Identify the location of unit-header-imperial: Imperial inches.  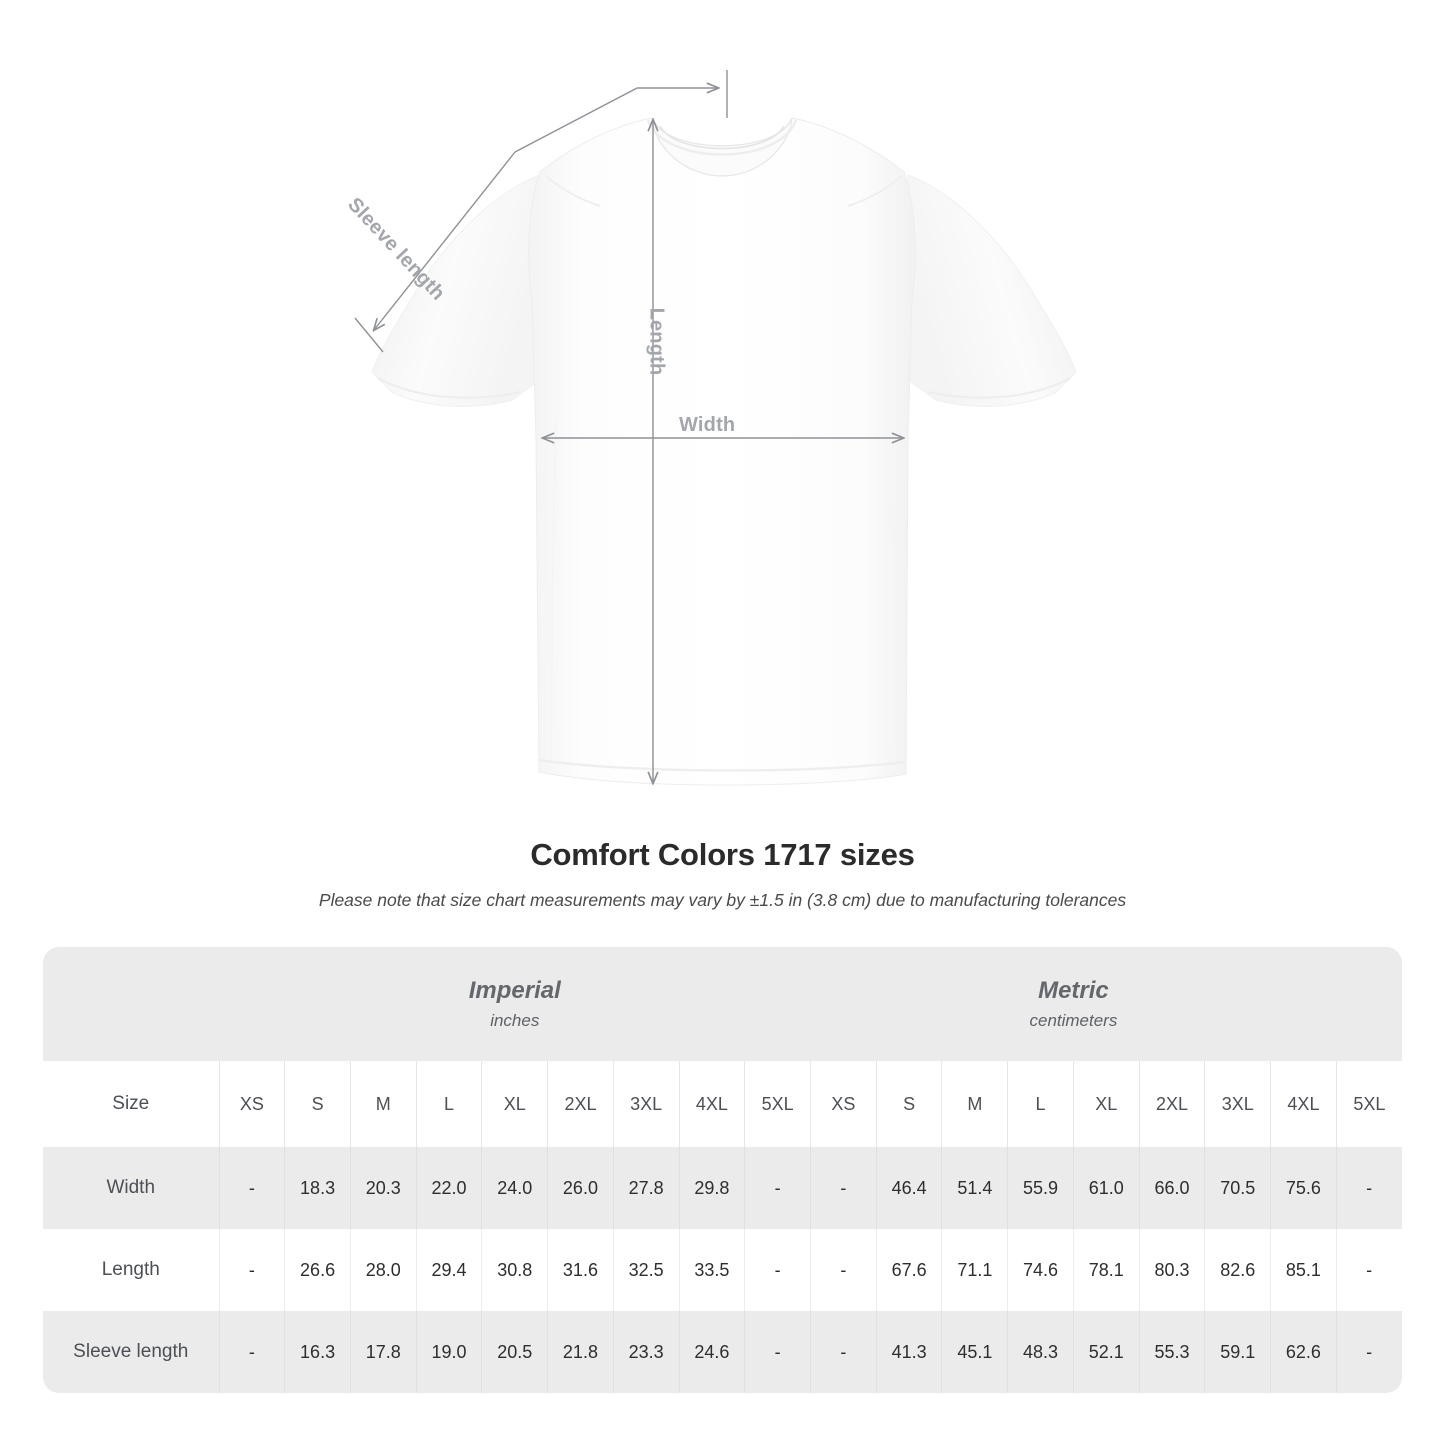
(515, 1004).